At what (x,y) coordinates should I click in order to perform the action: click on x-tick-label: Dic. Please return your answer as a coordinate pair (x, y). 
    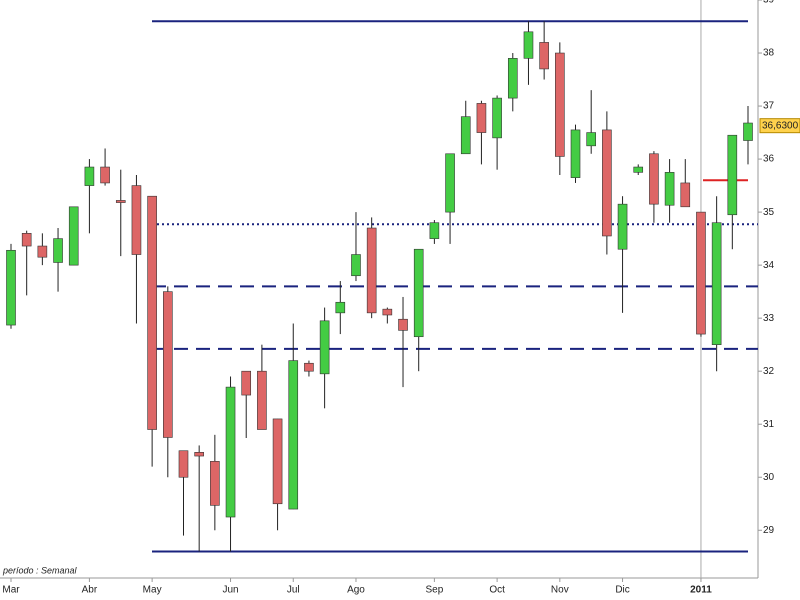
    Looking at the image, I should click on (622, 590).